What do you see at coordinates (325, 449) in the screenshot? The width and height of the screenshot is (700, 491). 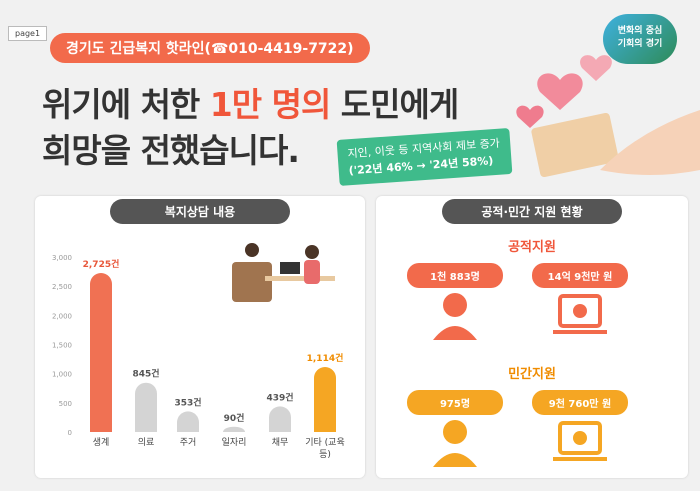 I see `x-tick-label: 기타 (교육 등)` at bounding box center [325, 449].